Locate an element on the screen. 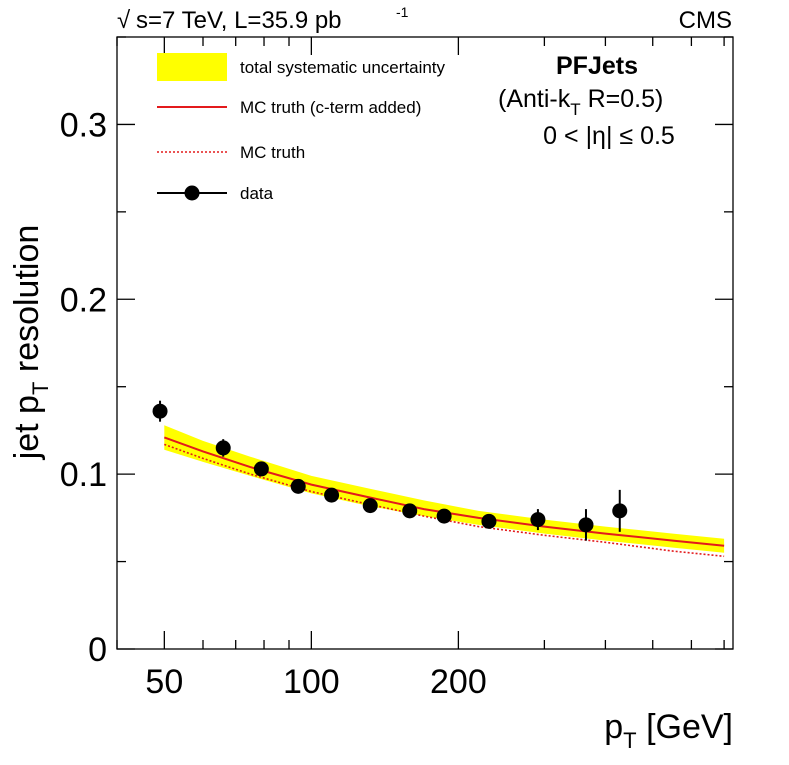  energy-lumi-superscript: -1 is located at coordinates (402, 12).